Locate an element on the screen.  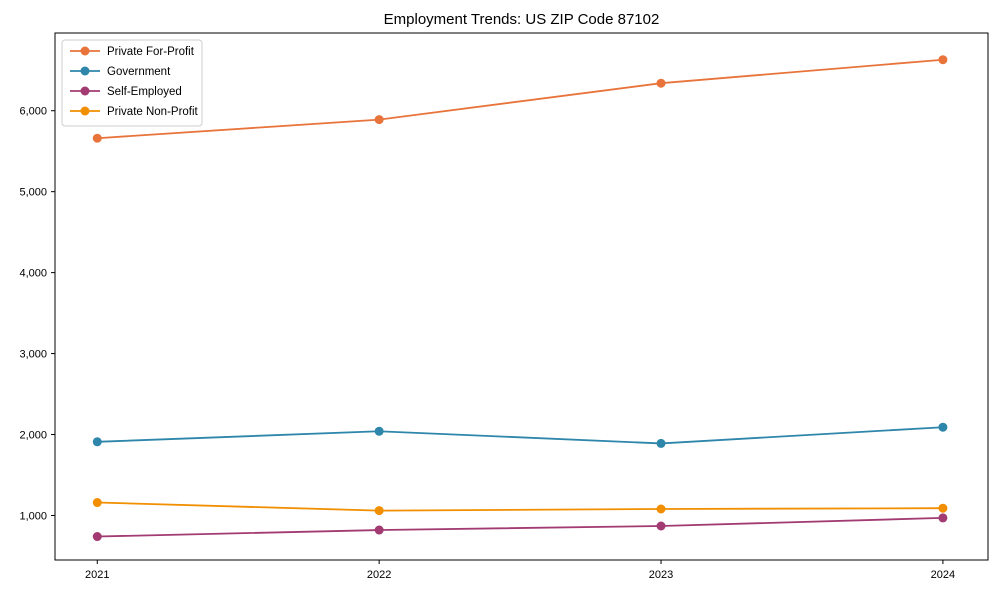
y-tick-label: 6,000 is located at coordinates (33, 112).